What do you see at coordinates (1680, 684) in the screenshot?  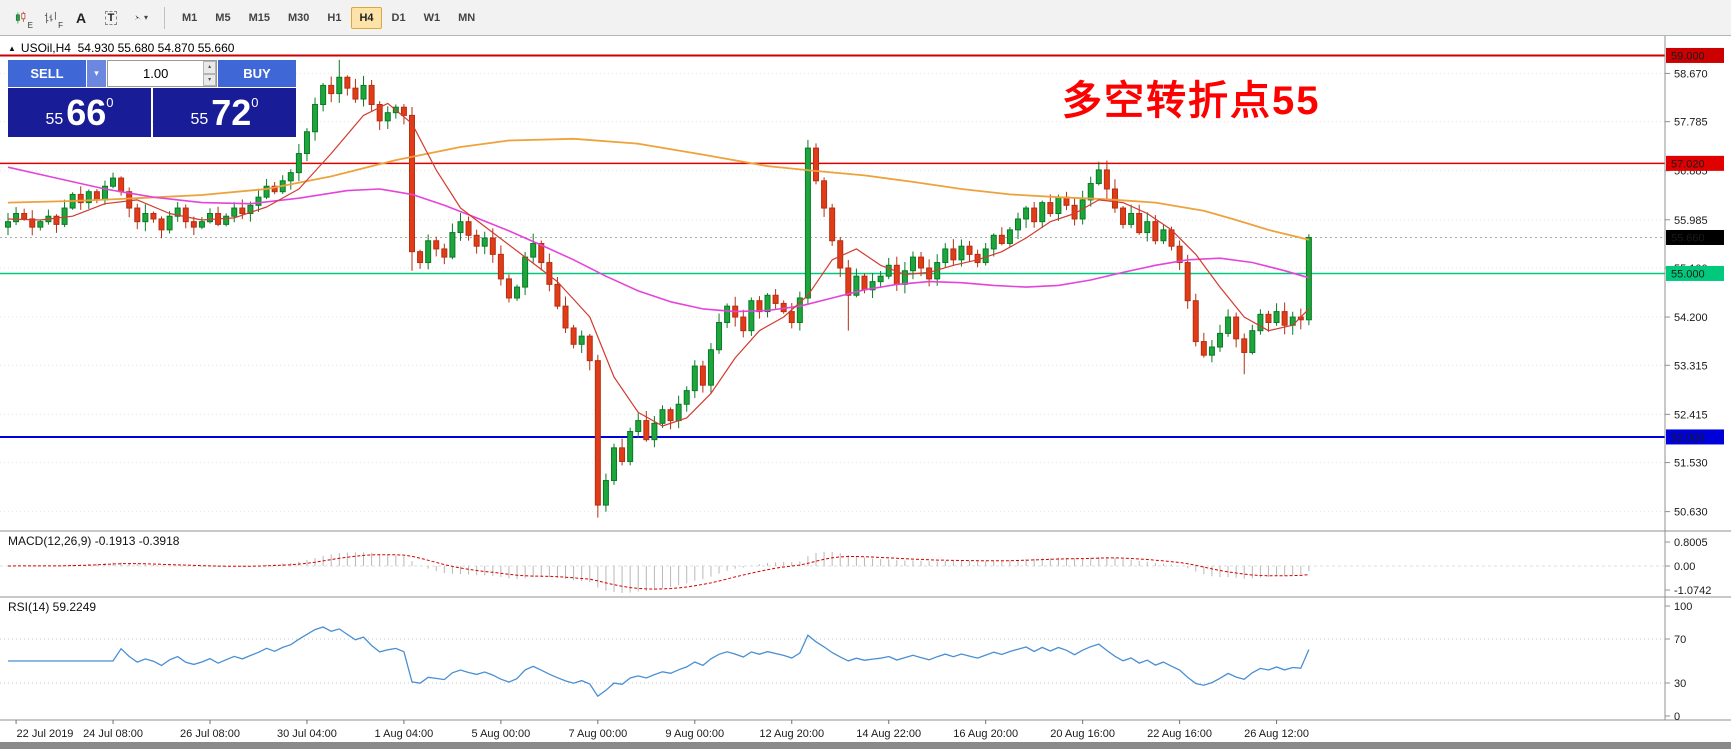 I see `rsi-axis-label: 30` at bounding box center [1680, 684].